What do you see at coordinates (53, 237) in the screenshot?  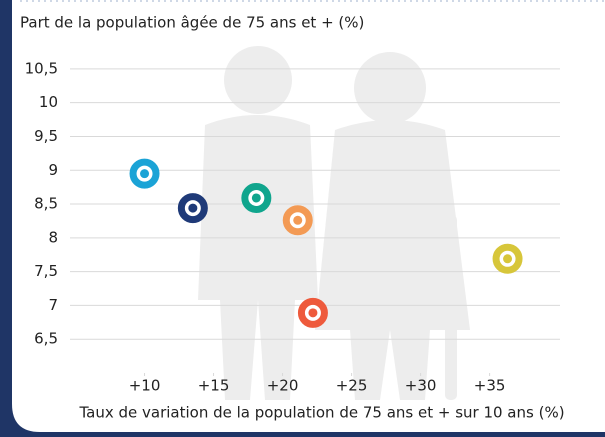 I see `y-tick-label: 8` at bounding box center [53, 237].